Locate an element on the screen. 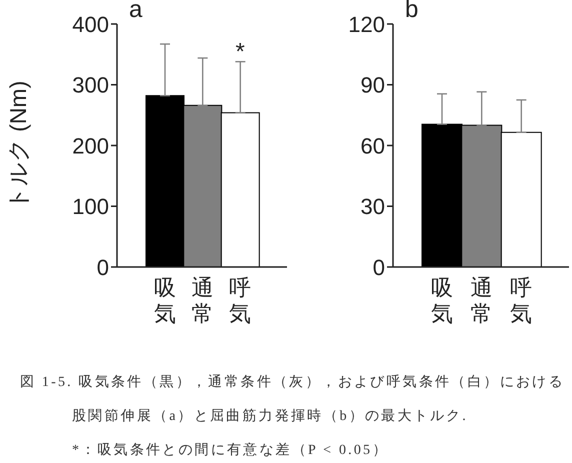 The height and width of the screenshot is (463, 572). y-tick-label: 100 is located at coordinates (90, 207).